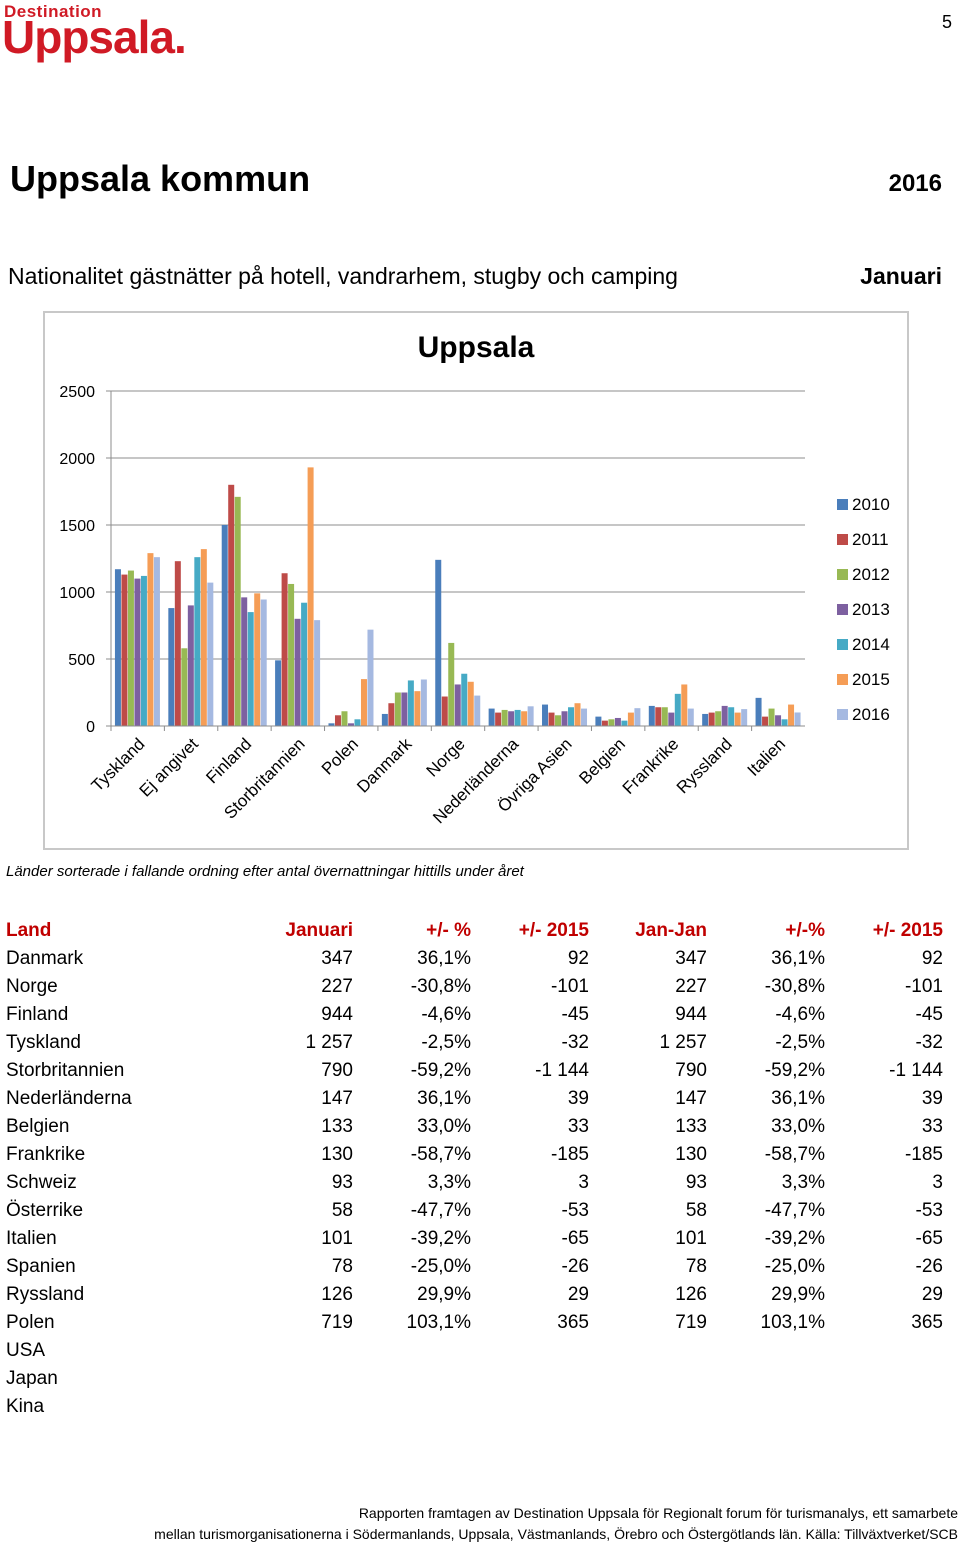 Image resolution: width=960 pixels, height=1545 pixels. I want to click on country-cell: Italien, so click(31, 1238).